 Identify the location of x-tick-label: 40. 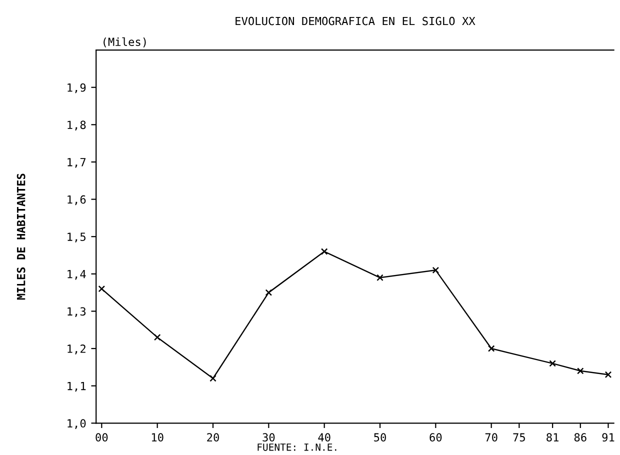
(324, 437).